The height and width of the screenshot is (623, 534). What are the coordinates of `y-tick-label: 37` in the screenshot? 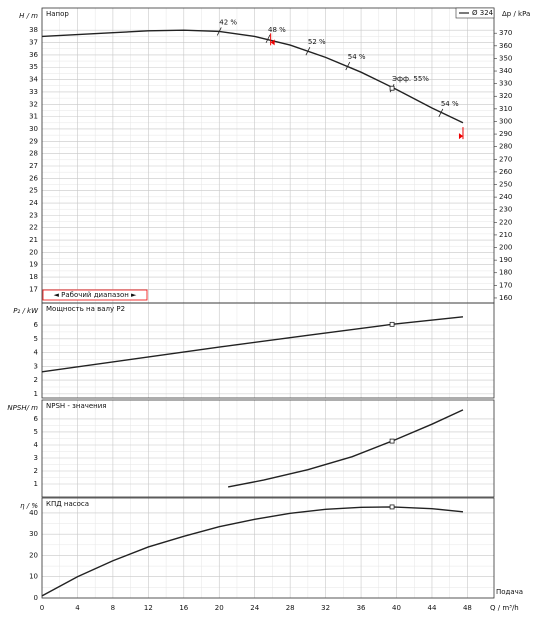 It's located at (33, 43).